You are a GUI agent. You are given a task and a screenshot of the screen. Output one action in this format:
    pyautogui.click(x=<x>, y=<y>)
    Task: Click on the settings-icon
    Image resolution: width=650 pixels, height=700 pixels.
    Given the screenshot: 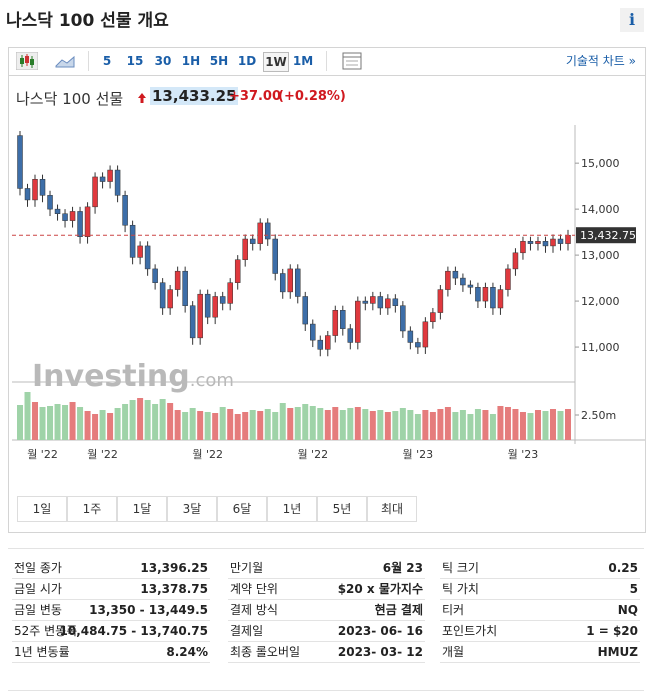 What is the action you would take?
    pyautogui.click(x=352, y=61)
    